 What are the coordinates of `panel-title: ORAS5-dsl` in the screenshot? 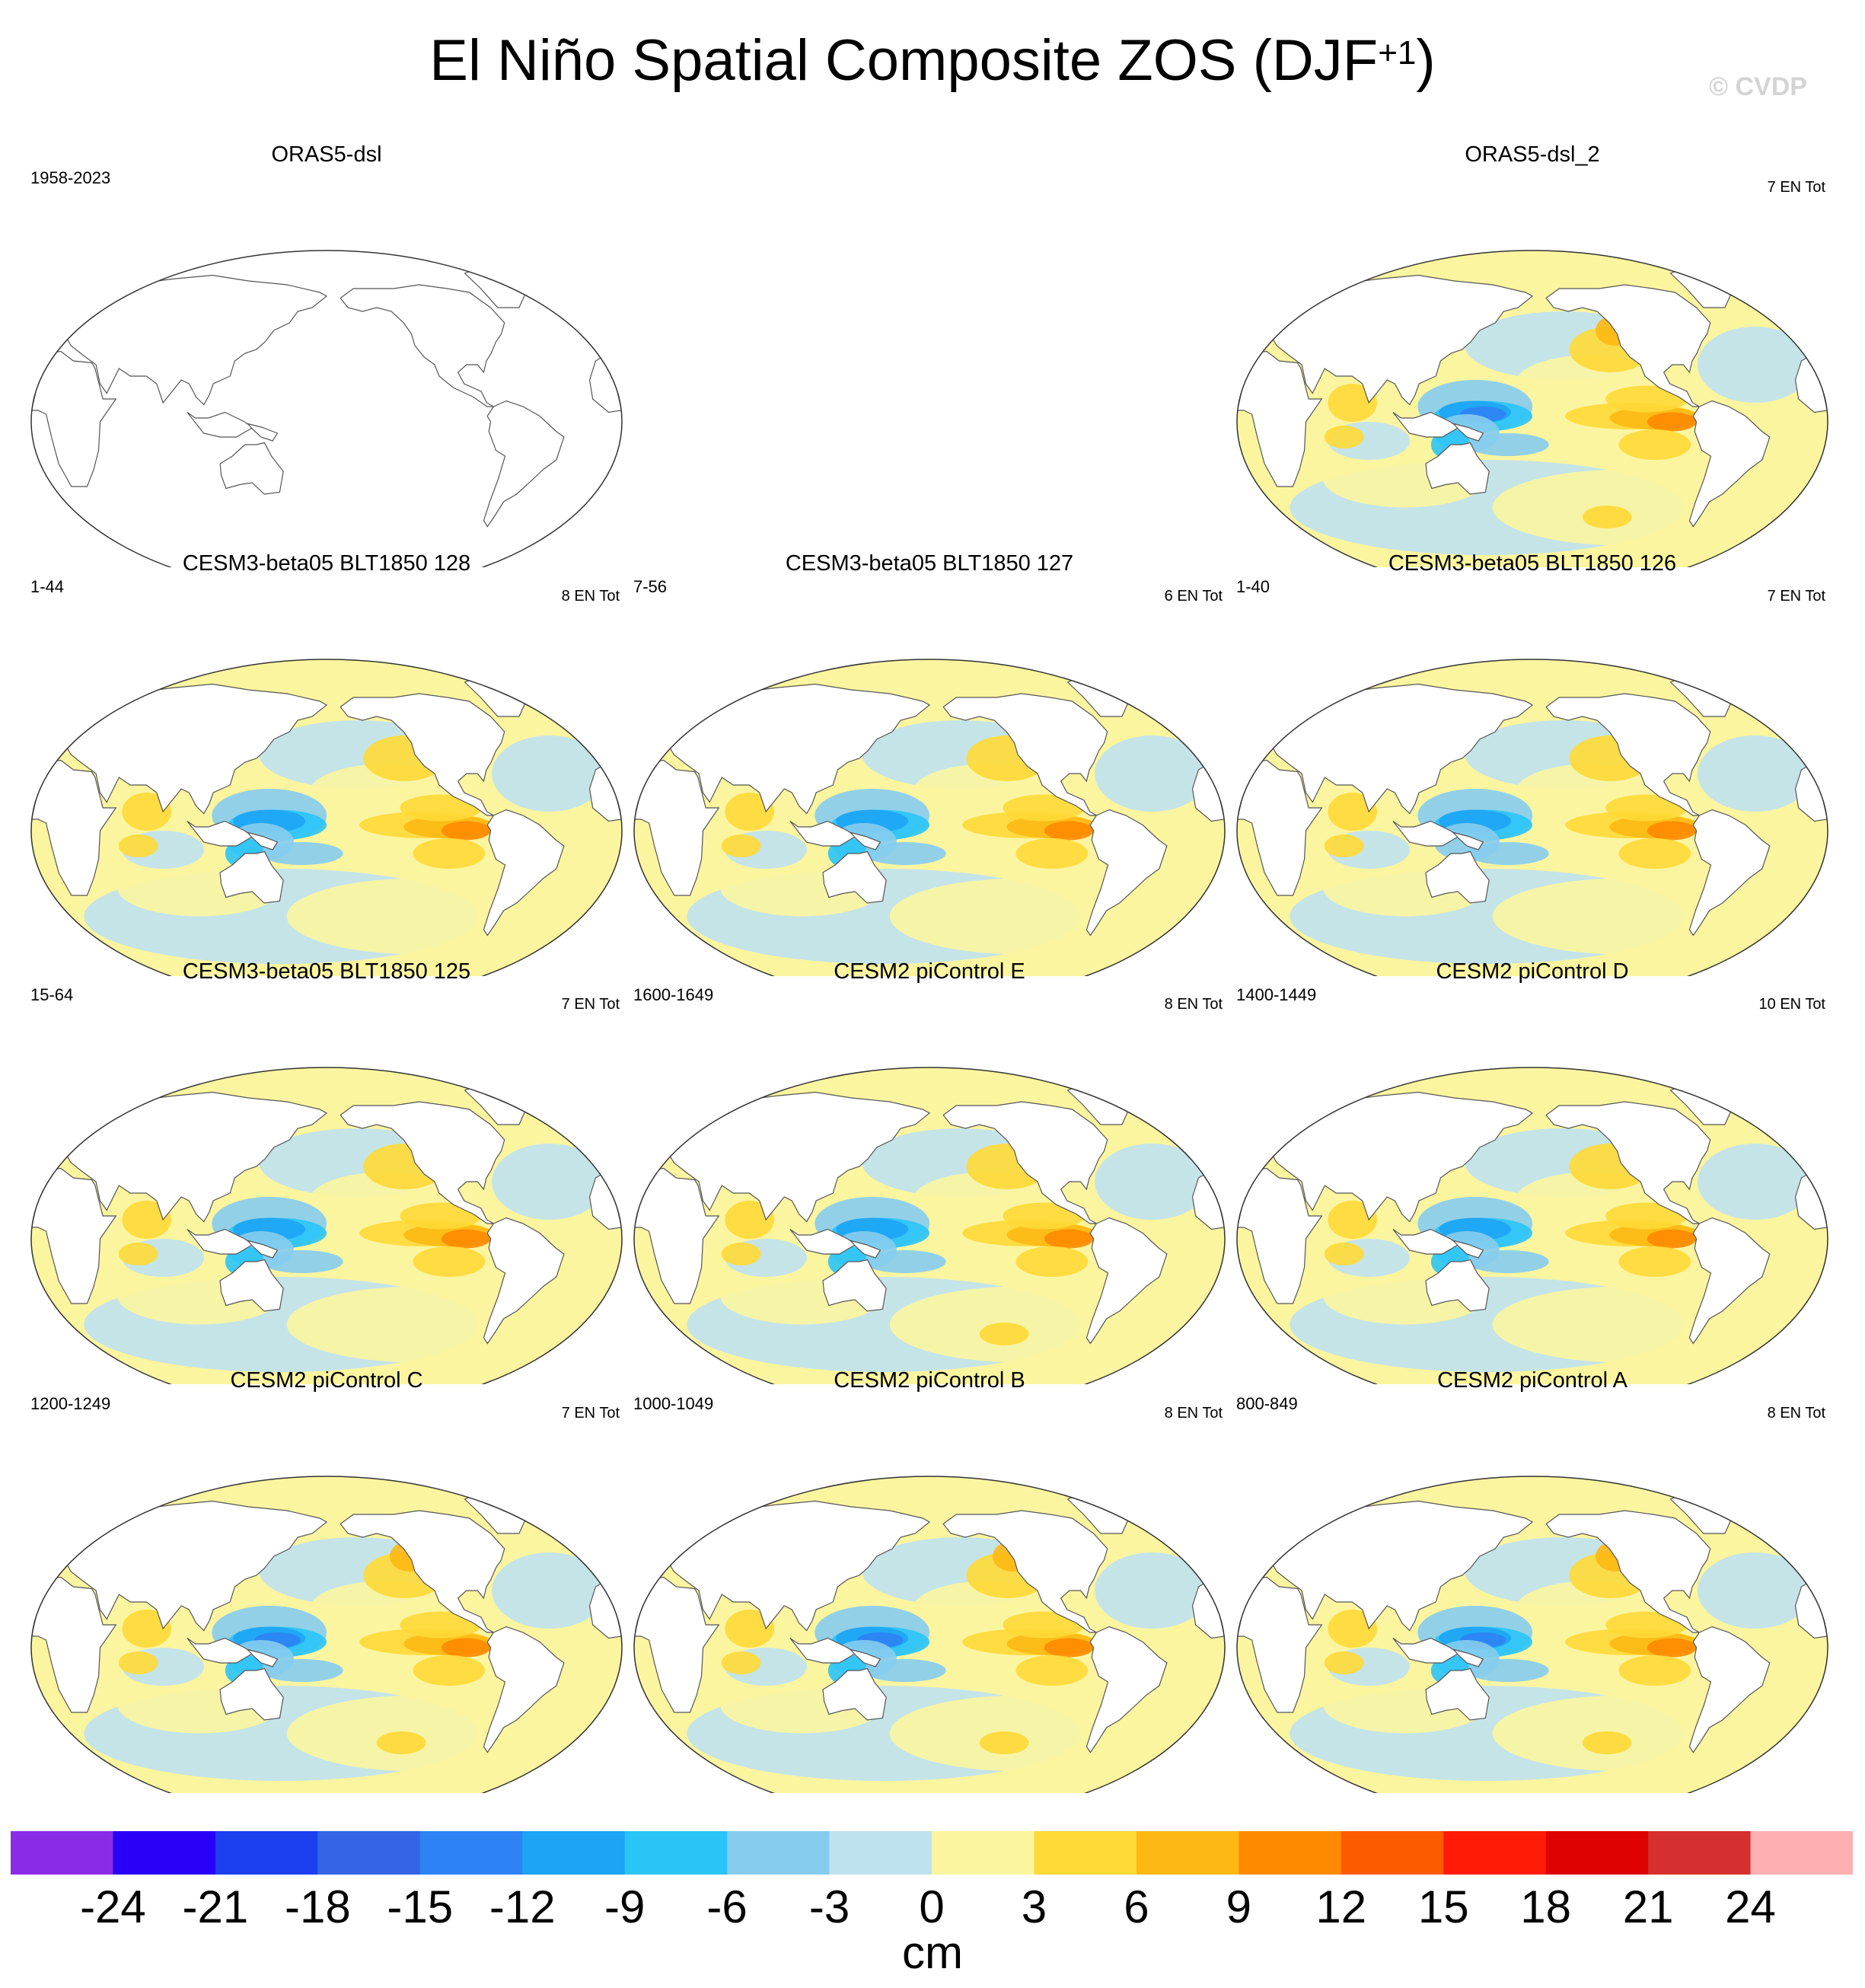 It's located at (326, 154).